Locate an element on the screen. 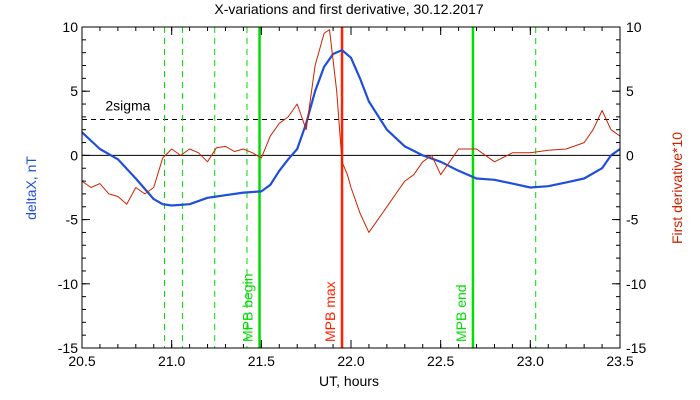 The height and width of the screenshot is (400, 700). y-tick-label-right: -10 is located at coordinates (636, 284).